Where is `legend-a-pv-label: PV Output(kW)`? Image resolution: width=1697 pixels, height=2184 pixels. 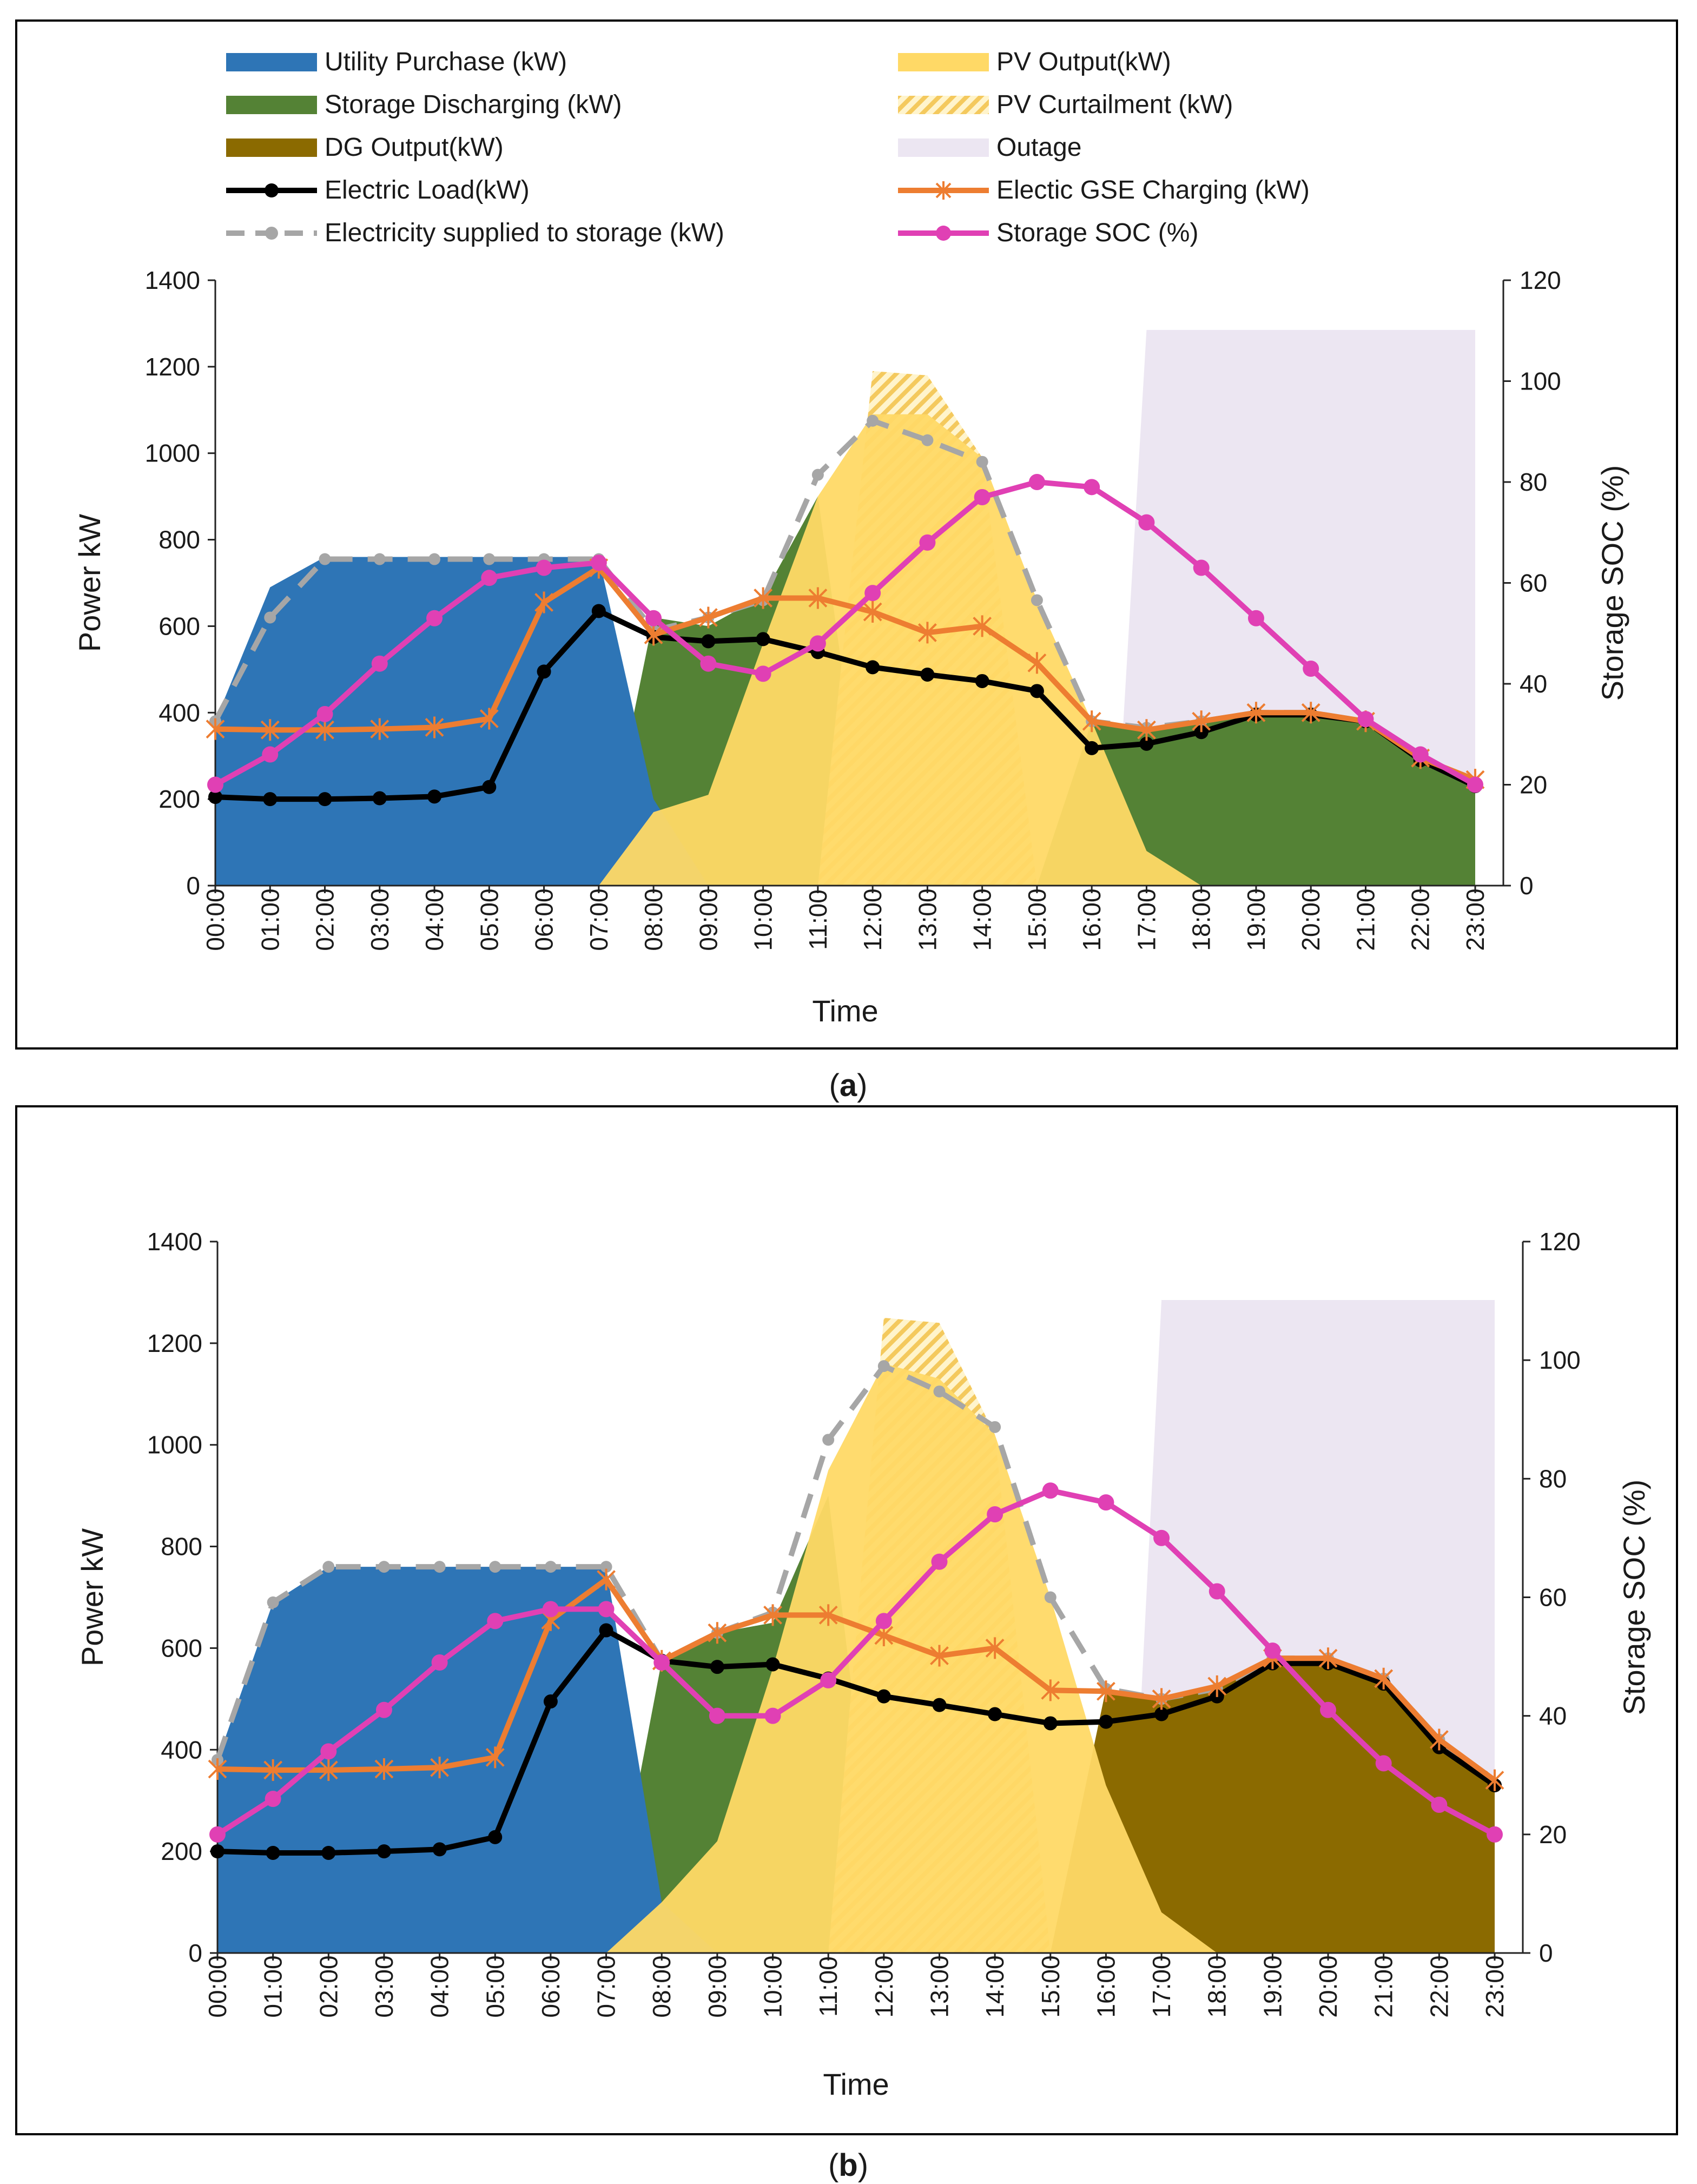
legend-a-pv-label: PV Output(kW) is located at coordinates (1083, 62).